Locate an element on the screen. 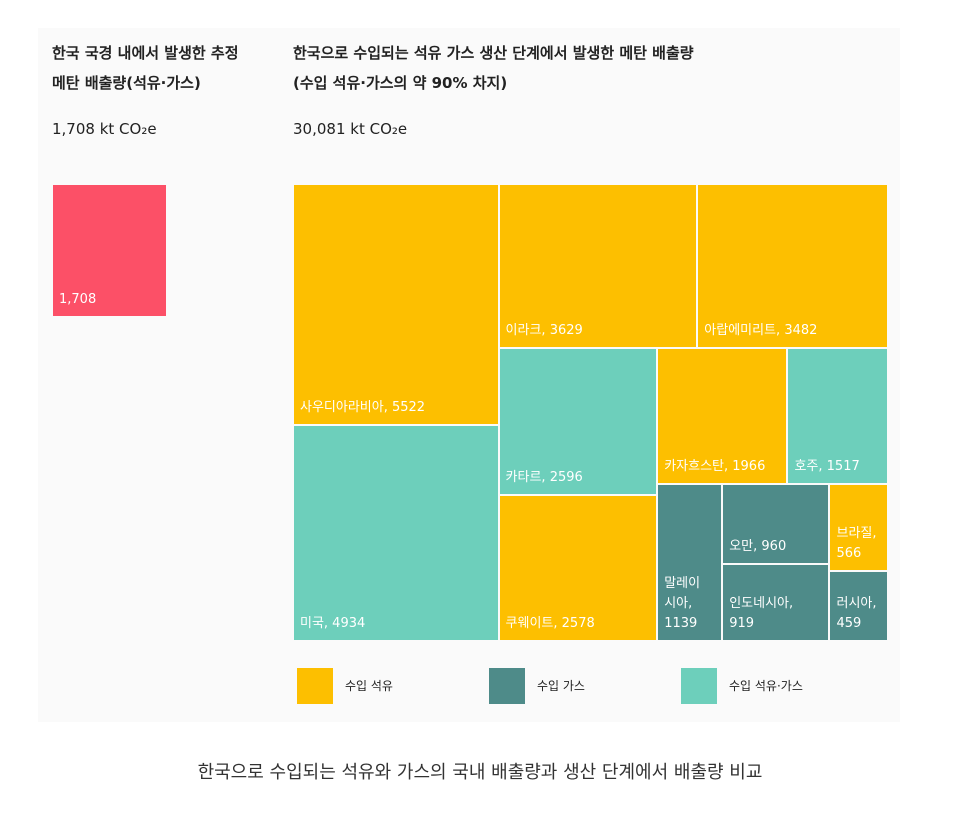 This screenshot has width=960, height=835. treemap-cell: 쿠웨이트, 2578 is located at coordinates (578, 568).